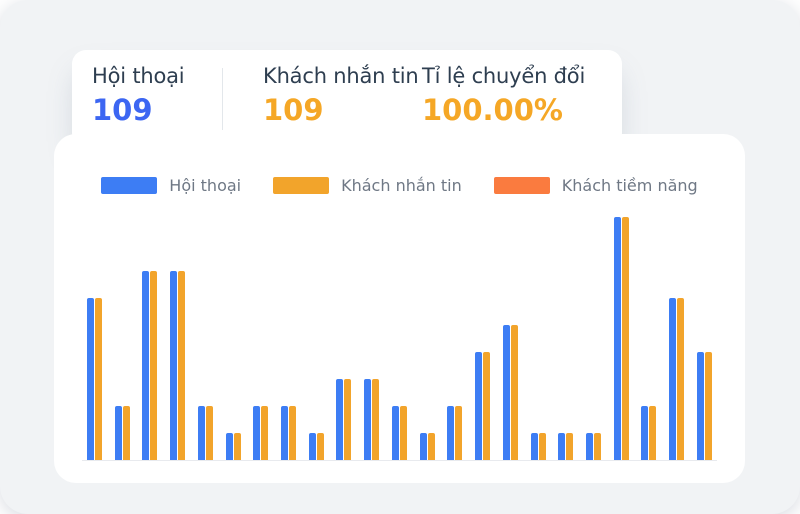 The width and height of the screenshot is (800, 514). I want to click on bar-series0-cat11, so click(395, 433).